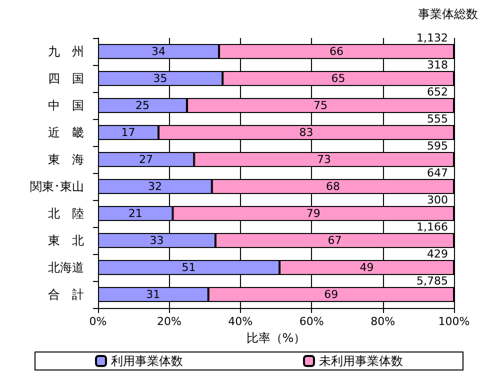  Describe the element at coordinates (313, 213) in the screenshot. I see `data-label: 79` at that location.